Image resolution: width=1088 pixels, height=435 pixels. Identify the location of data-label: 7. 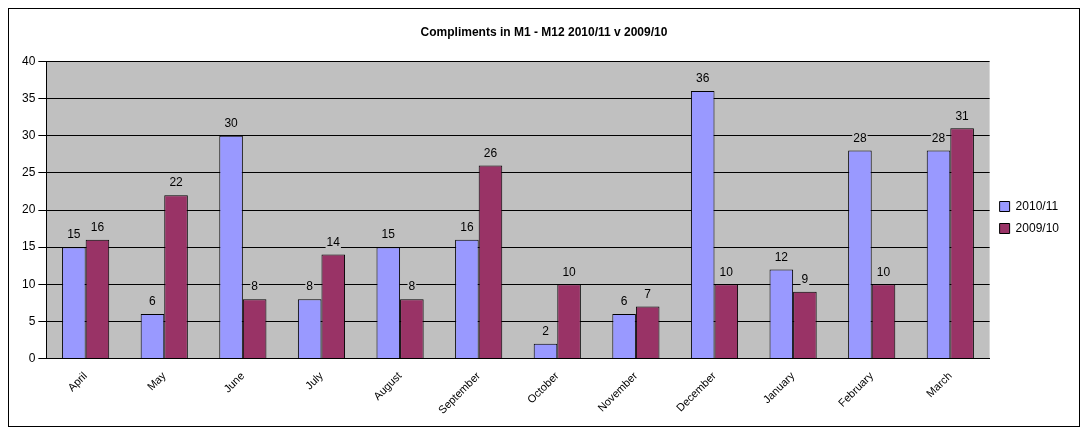
(648, 293).